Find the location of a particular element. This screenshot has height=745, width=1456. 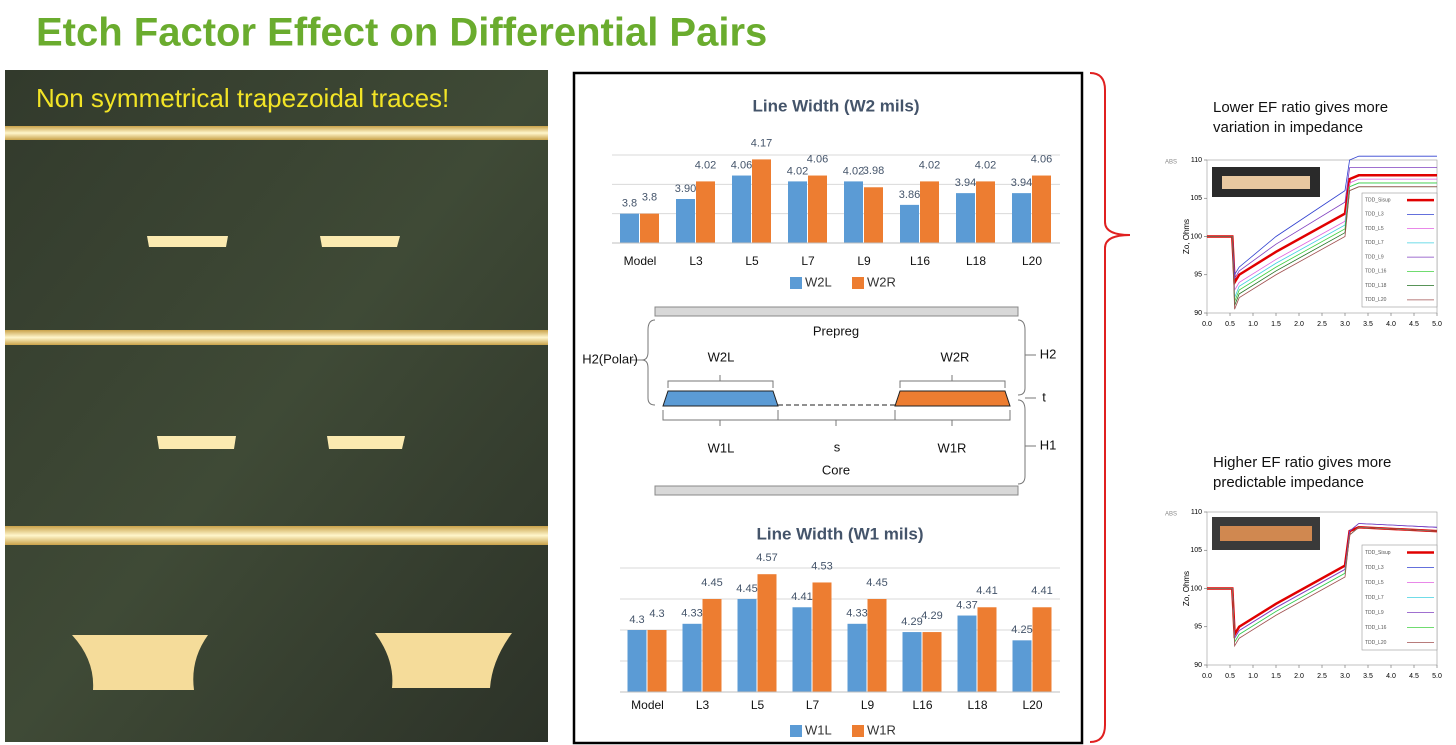

data-label: 3.8 is located at coordinates (649, 198).